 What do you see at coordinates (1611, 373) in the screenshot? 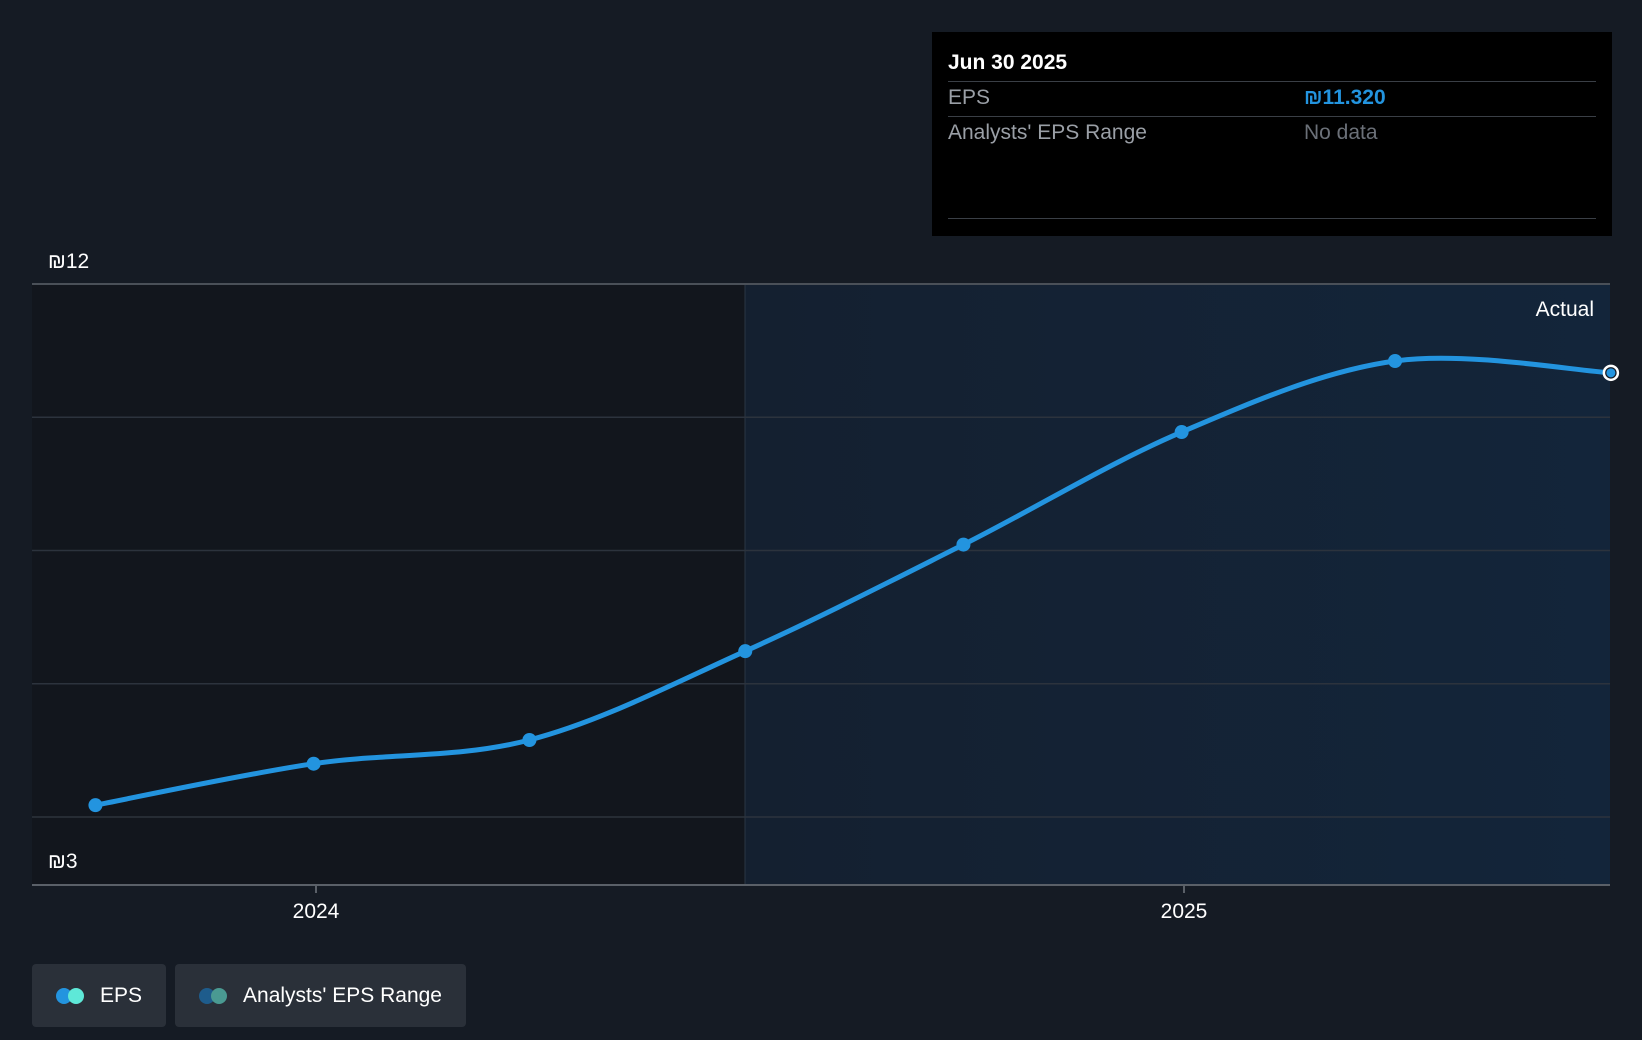
I see `eps-data-point-highlight` at bounding box center [1611, 373].